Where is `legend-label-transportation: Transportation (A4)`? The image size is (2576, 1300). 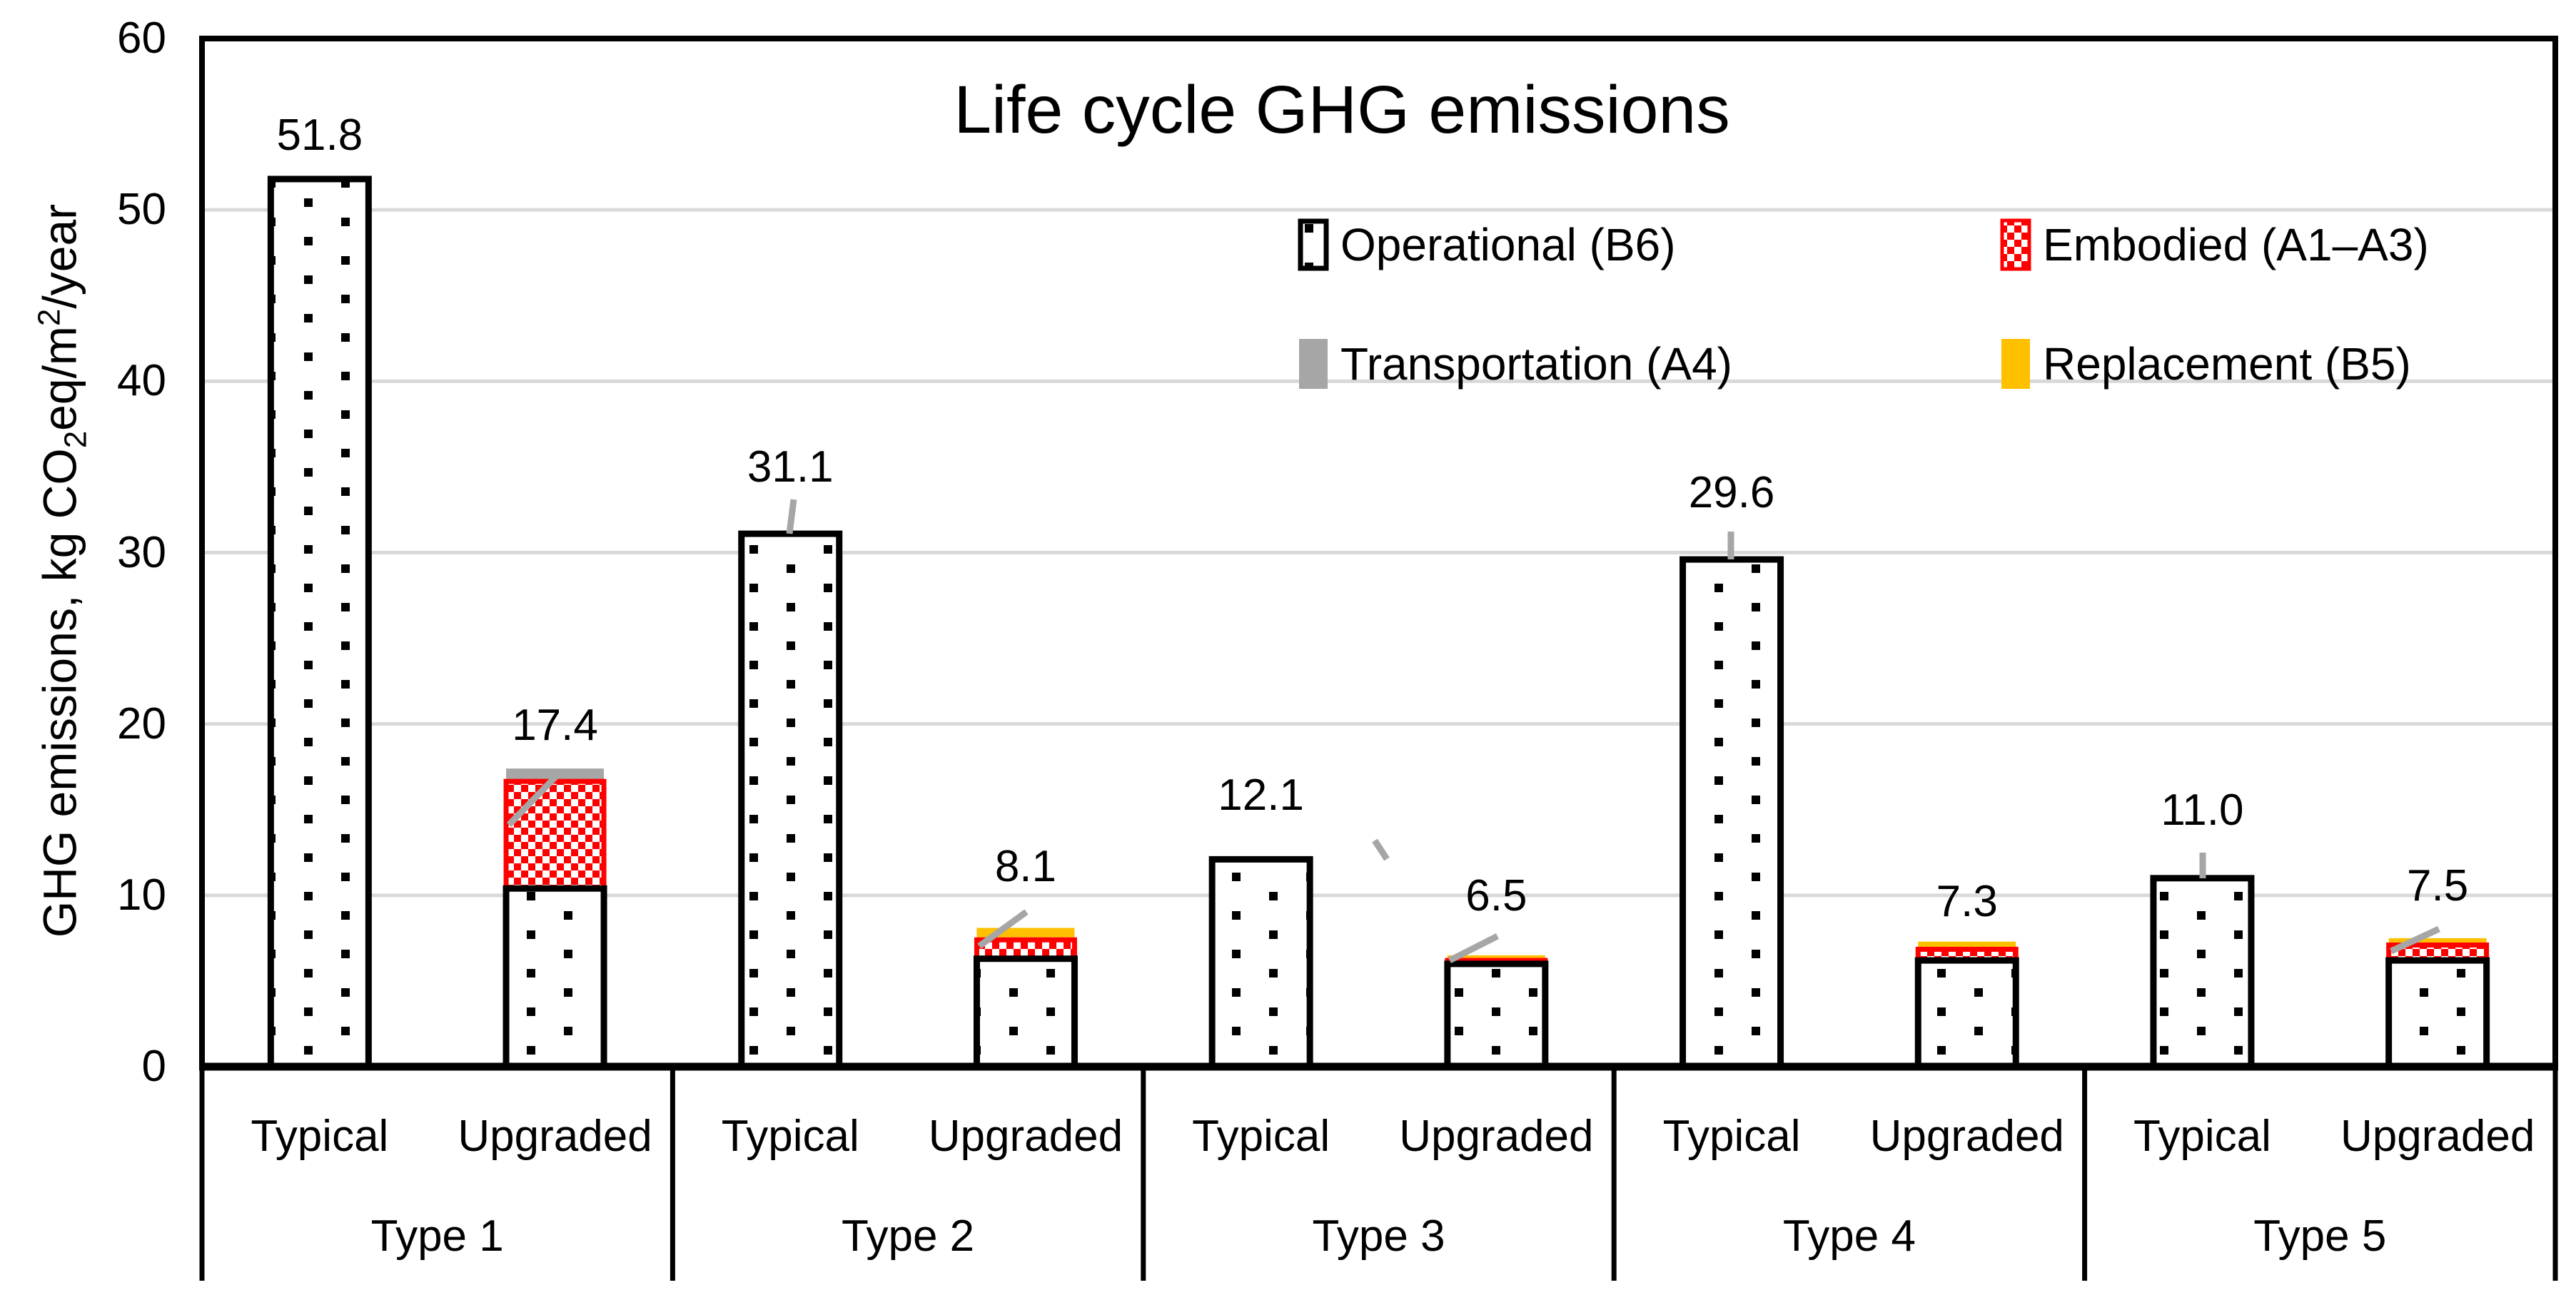
legend-label-transportation: Transportation (A4) is located at coordinates (1536, 364).